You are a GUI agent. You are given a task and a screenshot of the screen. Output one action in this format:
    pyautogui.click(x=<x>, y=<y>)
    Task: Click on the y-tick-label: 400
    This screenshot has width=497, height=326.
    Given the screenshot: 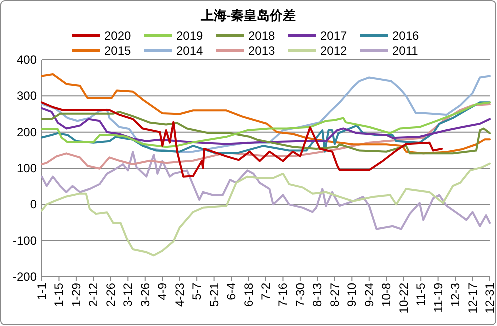 What is the action you would take?
    pyautogui.click(x=27, y=60)
    